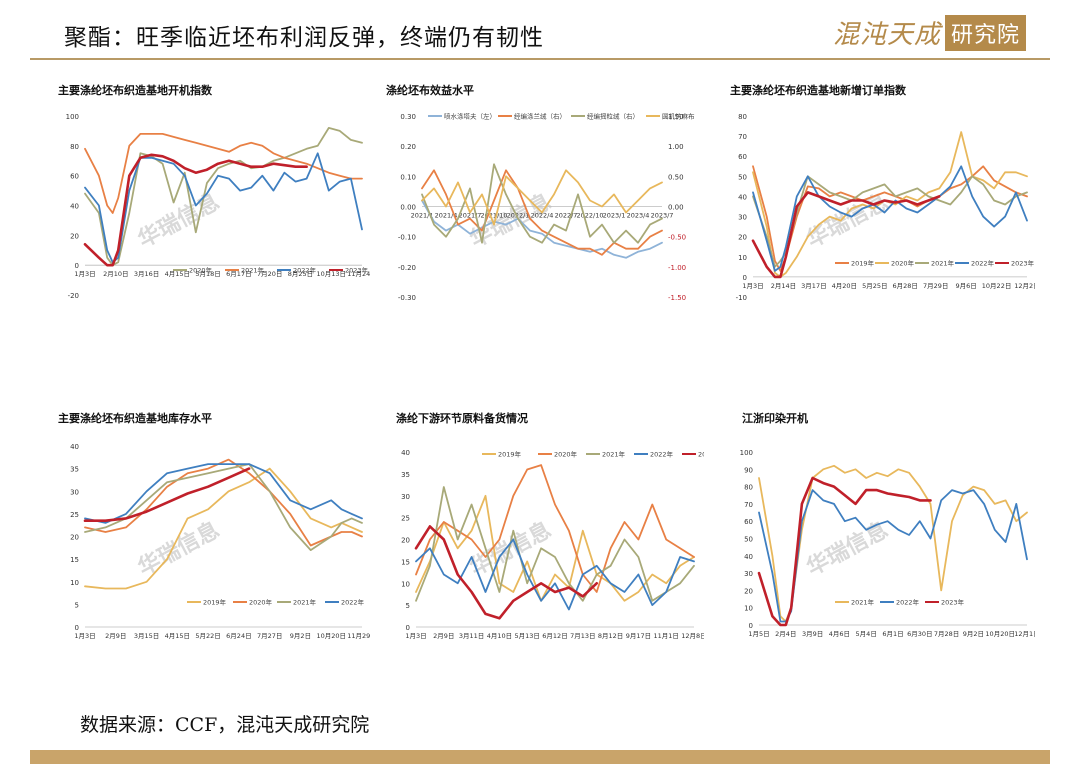  Describe the element at coordinates (540, 59) in the screenshot. I see `header-rule` at that location.